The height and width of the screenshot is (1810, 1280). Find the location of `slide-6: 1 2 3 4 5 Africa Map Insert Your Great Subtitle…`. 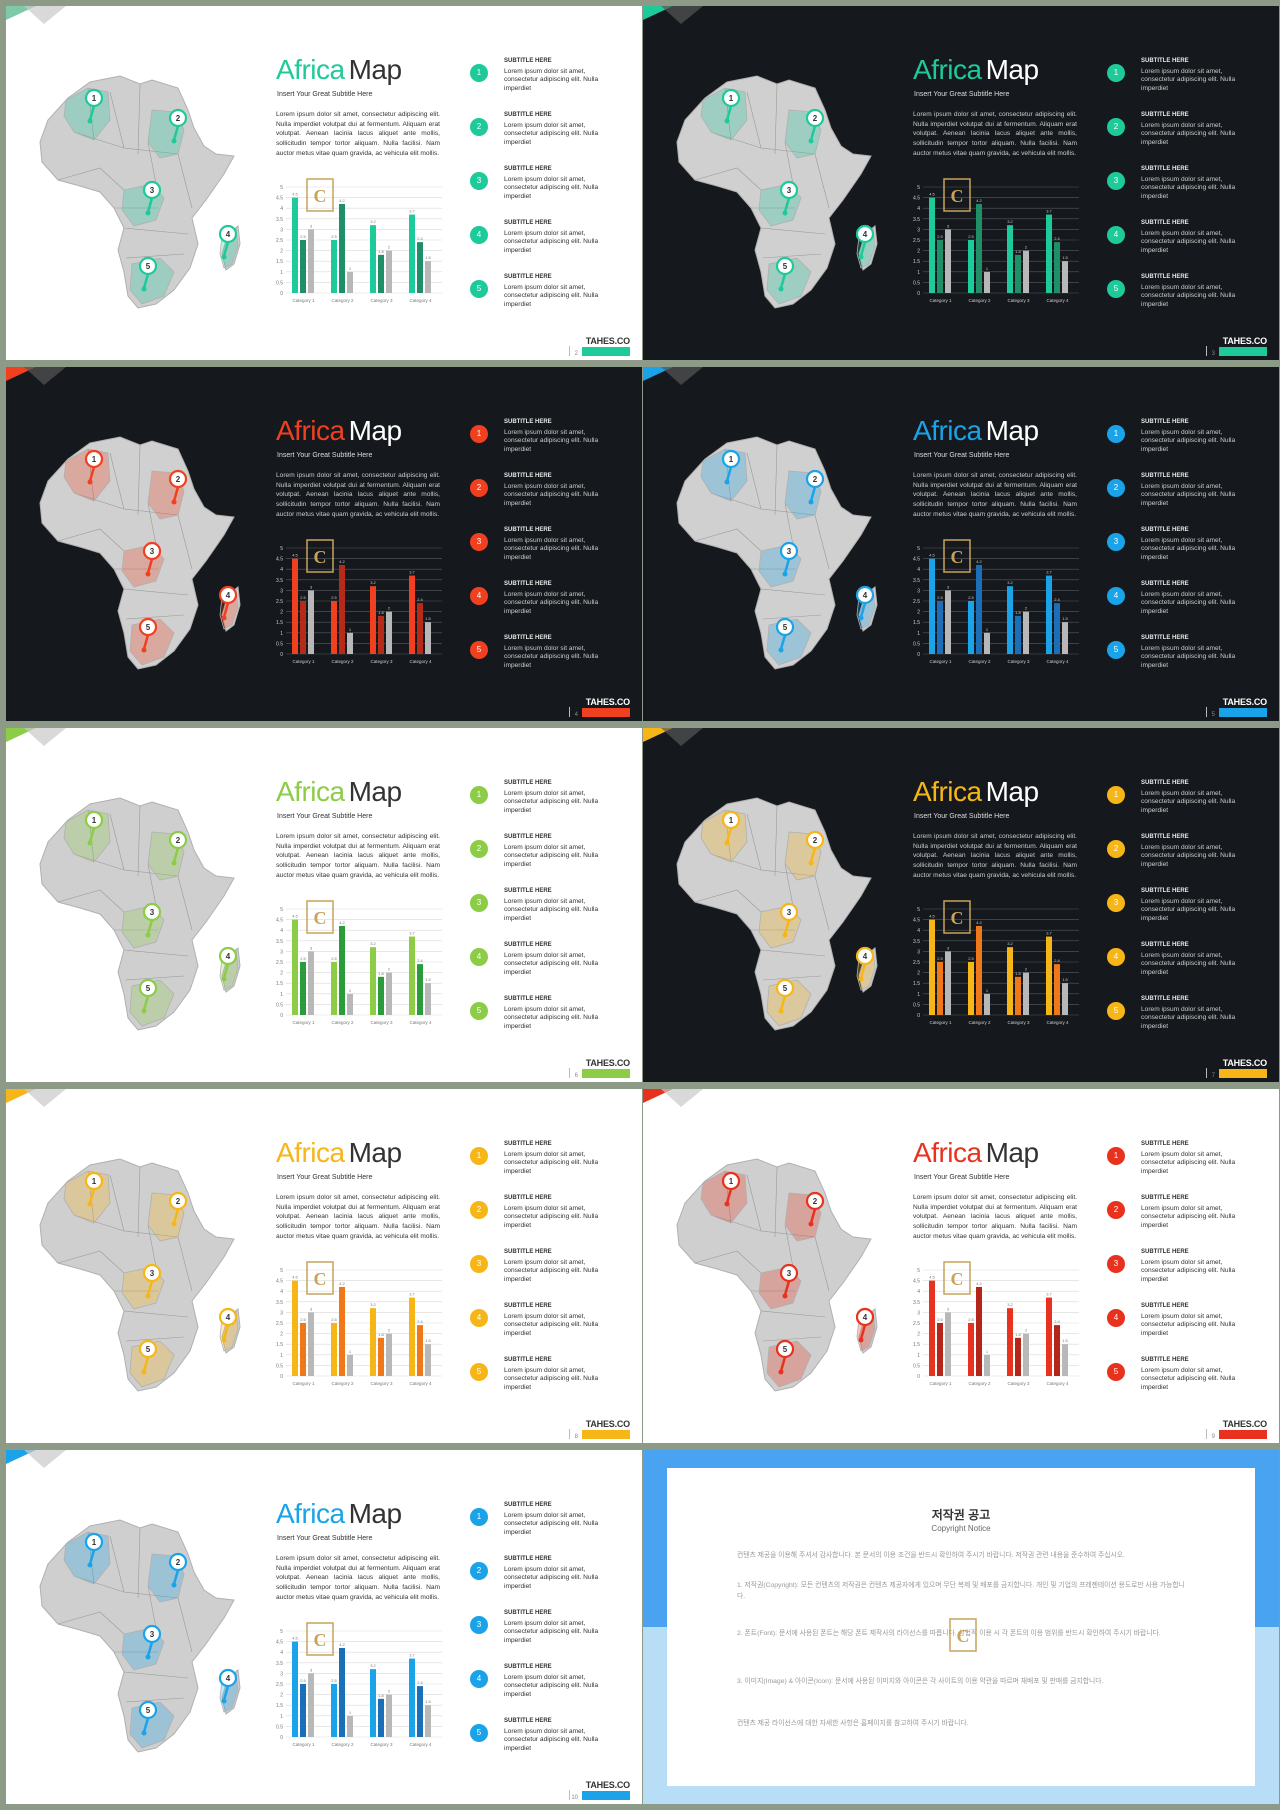

slide-6: 1 2 3 4 5 Africa Map Insert Your Great Subtitle… is located at coordinates (961, 905).